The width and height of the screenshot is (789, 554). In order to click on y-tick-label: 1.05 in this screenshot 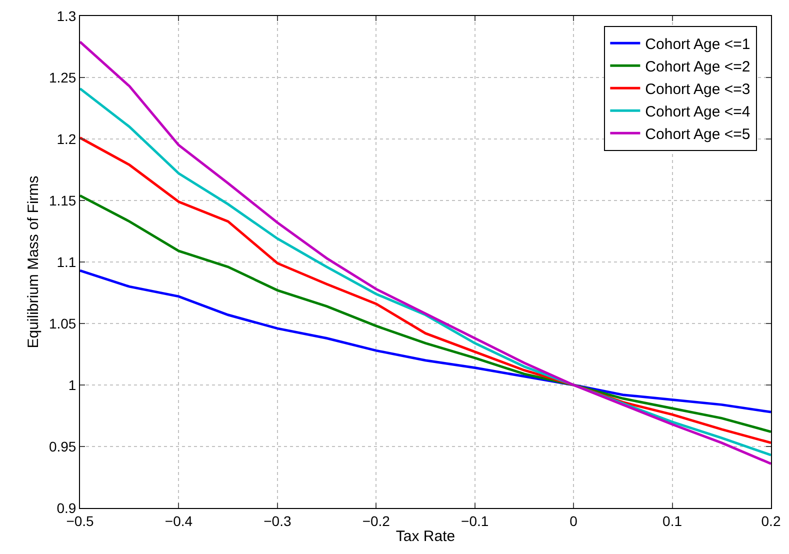, I will do `click(62, 323)`.